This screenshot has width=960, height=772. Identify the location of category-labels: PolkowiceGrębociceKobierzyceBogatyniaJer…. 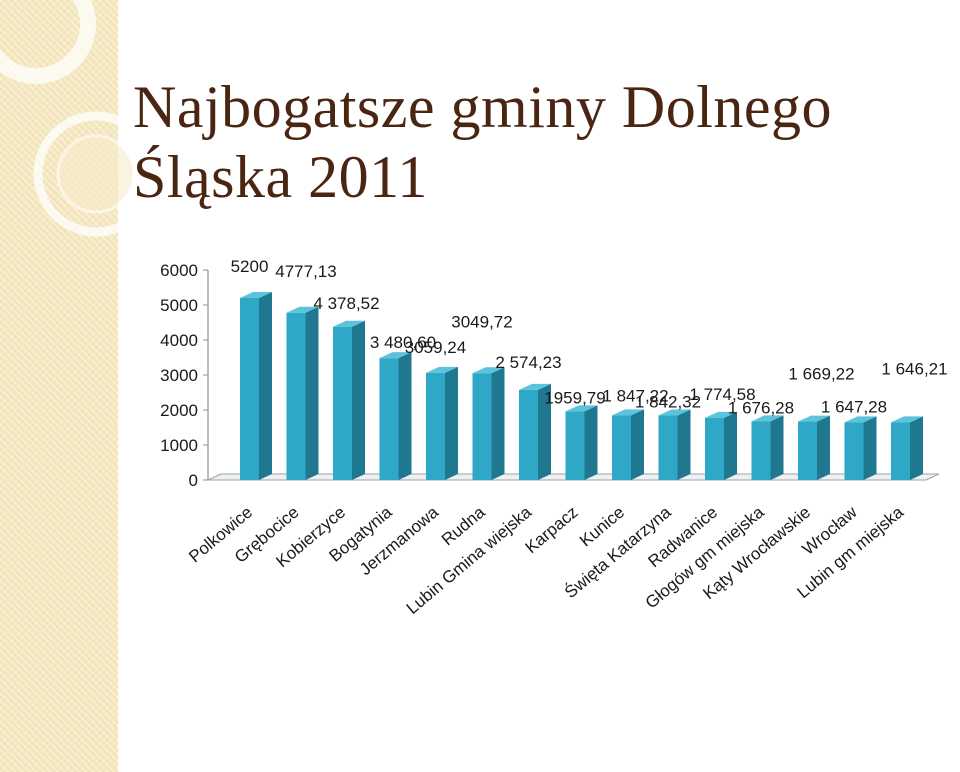
(546, 560).